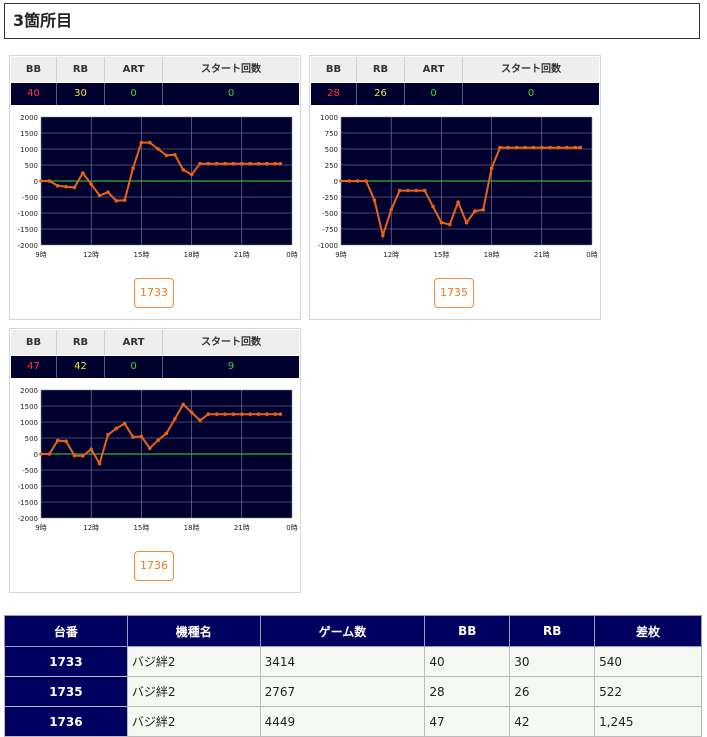 This screenshot has height=737, width=707. What do you see at coordinates (330, 230) in the screenshot?
I see `y-tick-label: -750` at bounding box center [330, 230].